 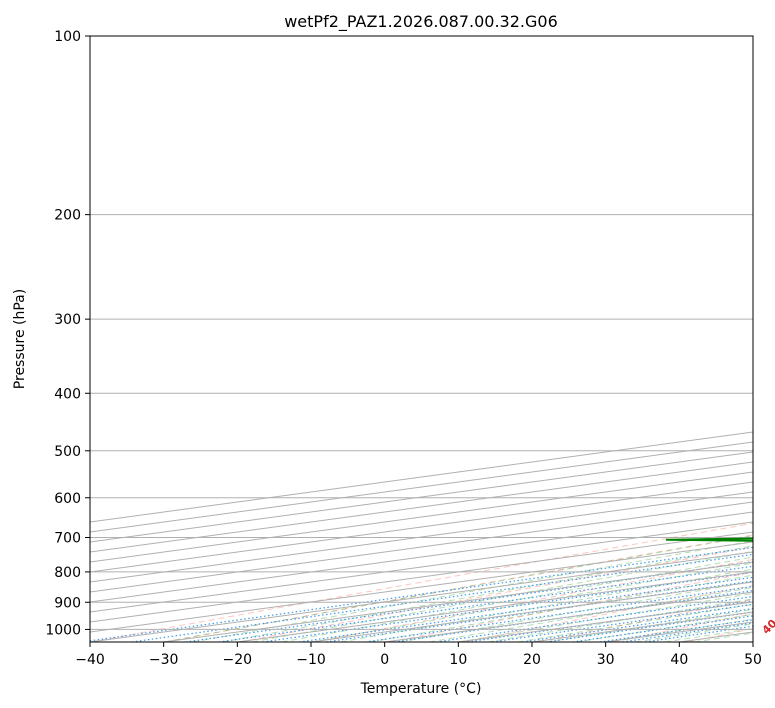 What do you see at coordinates (458, 660) in the screenshot?
I see `x-tick-label: 10` at bounding box center [458, 660].